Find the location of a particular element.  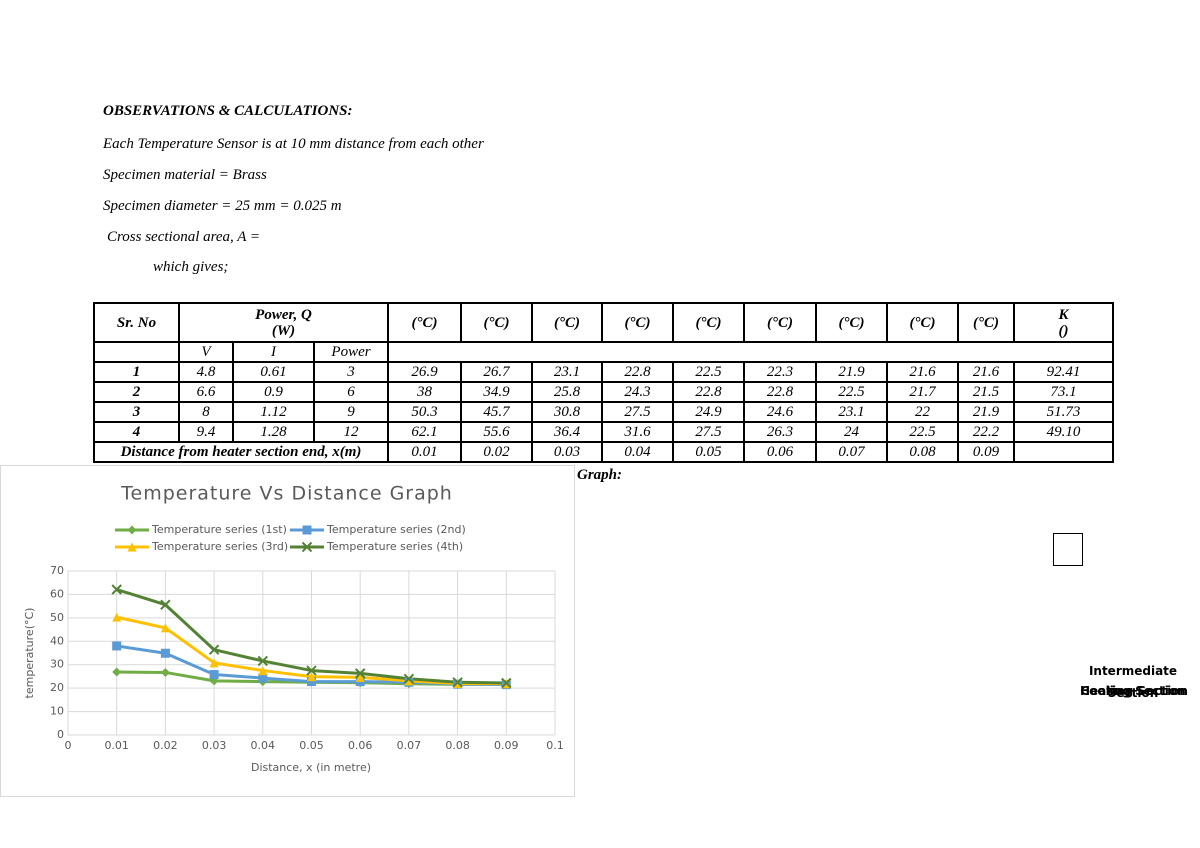

table-cell: 6.6 is located at coordinates (206, 392).